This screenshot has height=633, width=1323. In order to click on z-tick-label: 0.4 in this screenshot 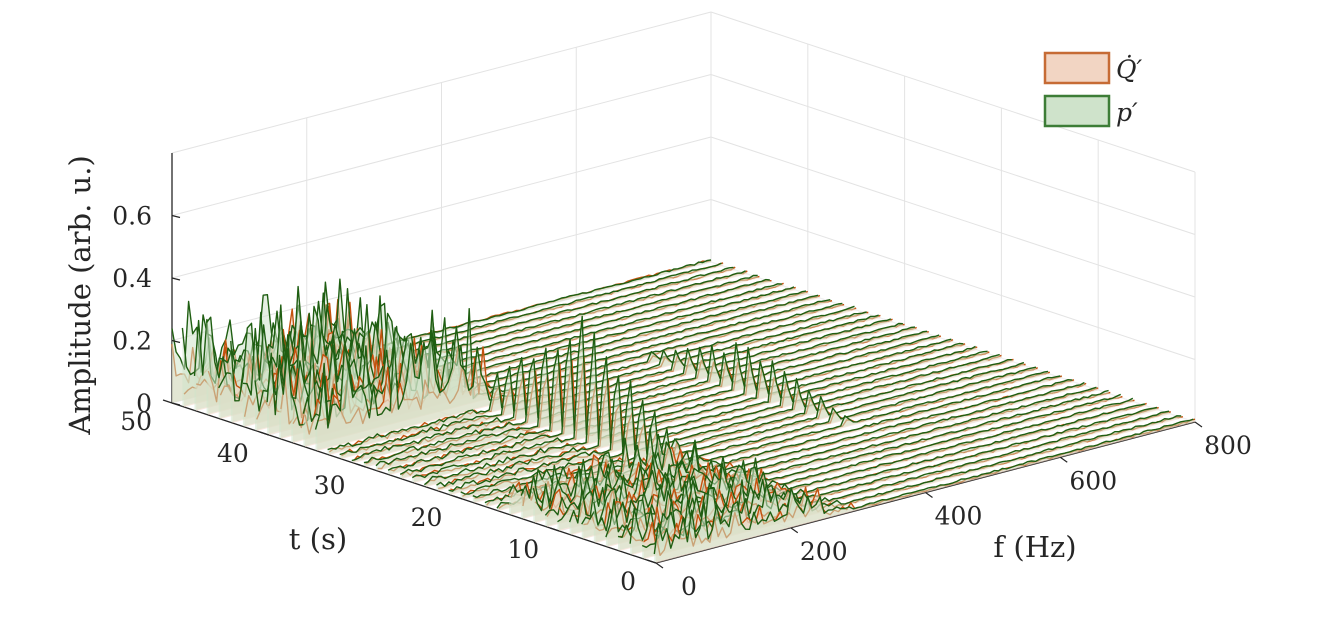, I will do `click(132, 278)`.